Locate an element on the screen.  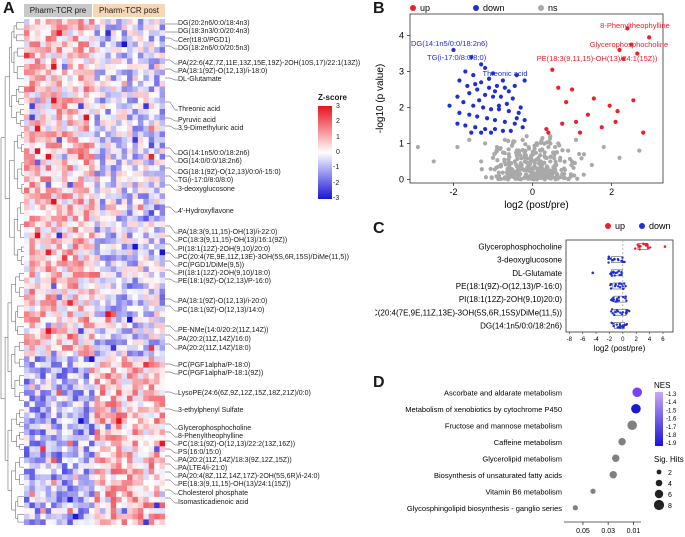
down-point is located at coordinates (475, 84).